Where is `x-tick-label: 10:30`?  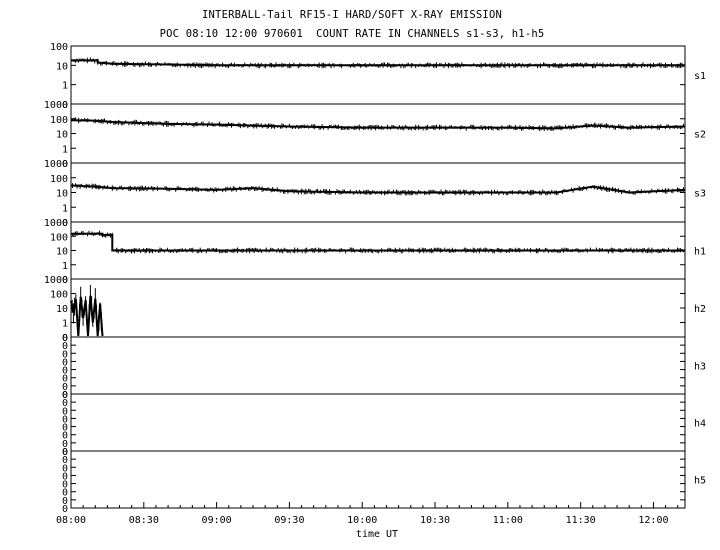
x-tick-label: 10:30 is located at coordinates (435, 520).